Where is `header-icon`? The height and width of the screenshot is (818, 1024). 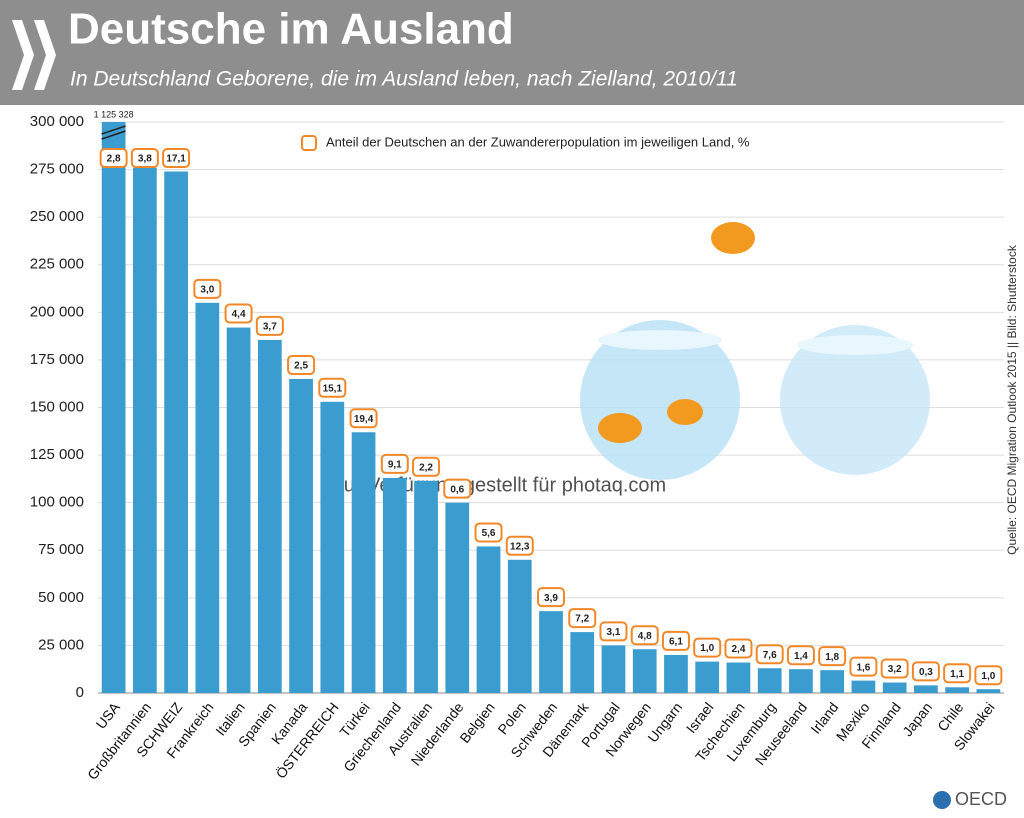 header-icon is located at coordinates (34, 55).